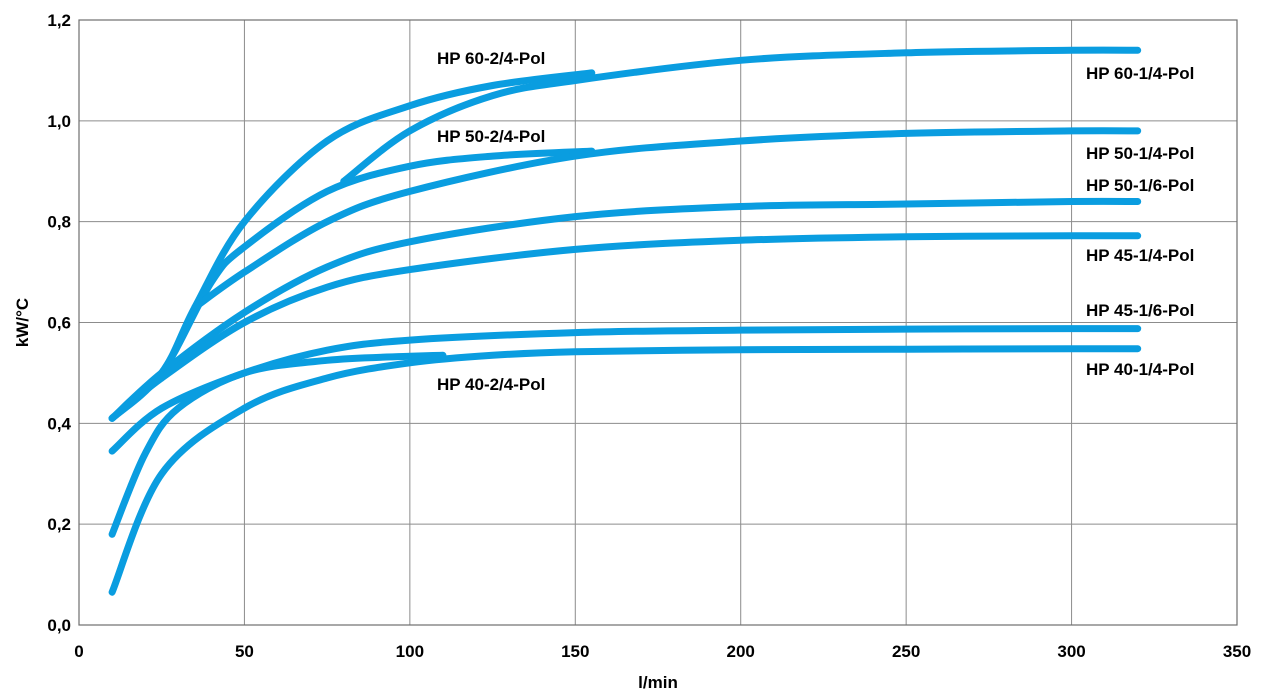  Describe the element at coordinates (78, 651) in the screenshot. I see `x-tick-label: 0` at that location.